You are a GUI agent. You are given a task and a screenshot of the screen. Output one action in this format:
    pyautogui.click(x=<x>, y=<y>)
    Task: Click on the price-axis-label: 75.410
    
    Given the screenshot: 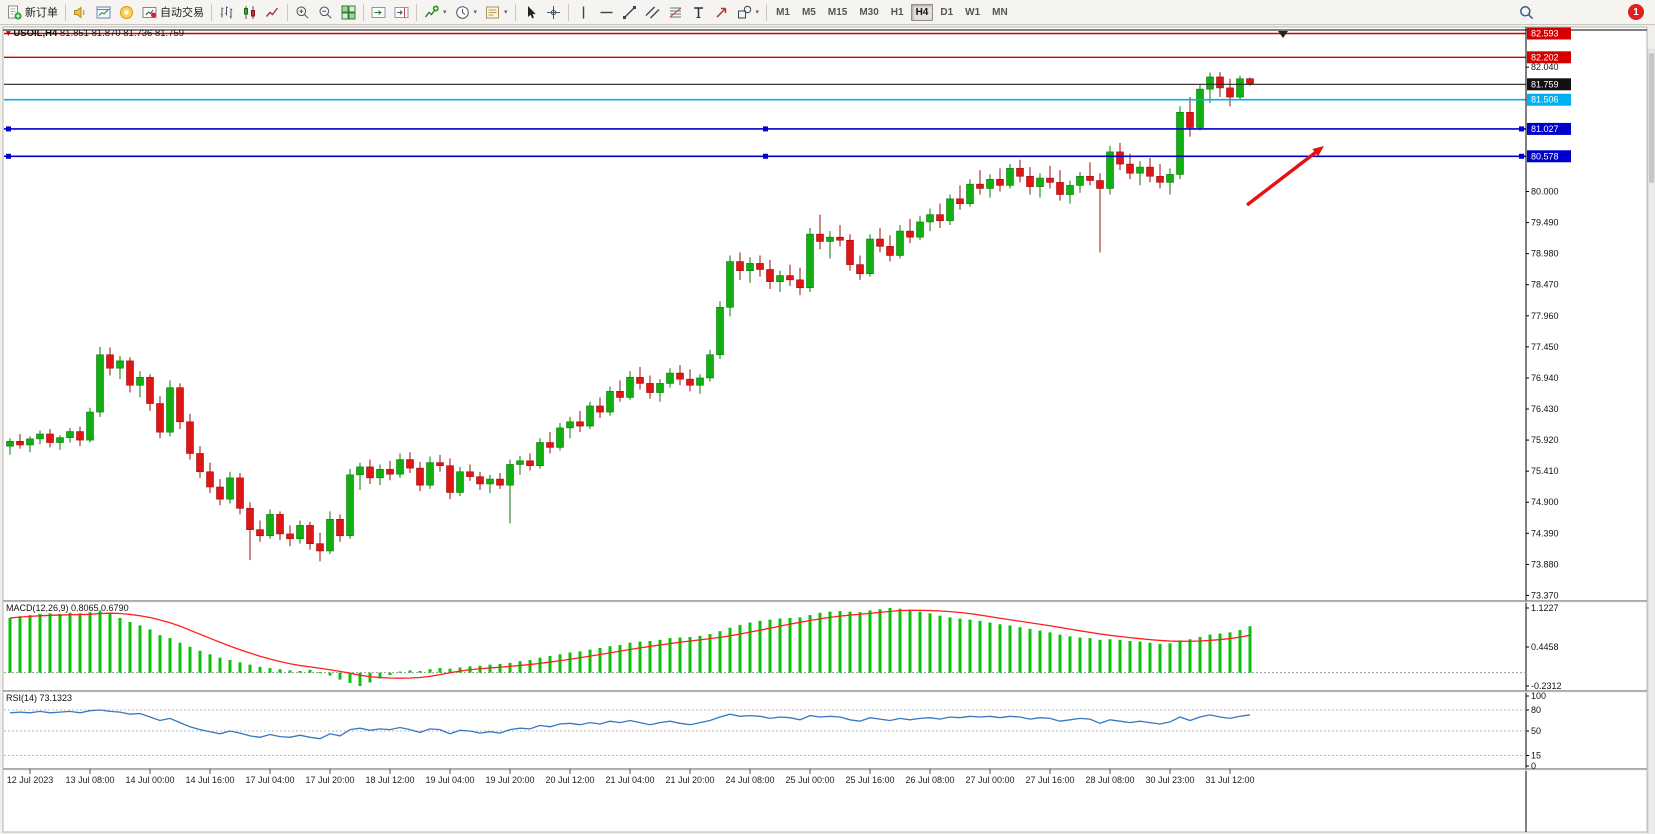 What is the action you would take?
    pyautogui.click(x=1545, y=471)
    